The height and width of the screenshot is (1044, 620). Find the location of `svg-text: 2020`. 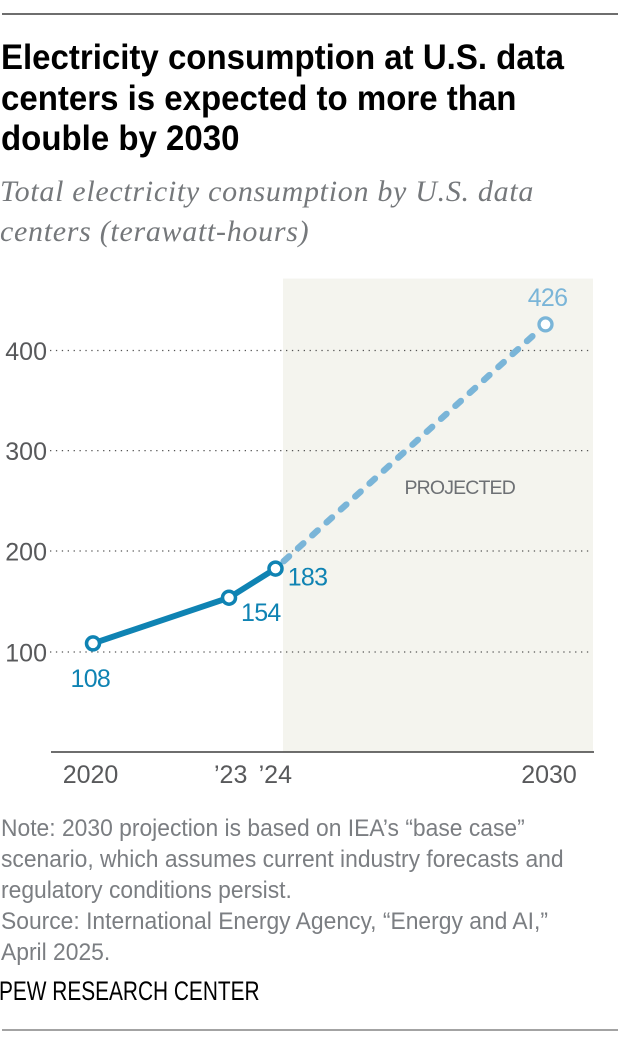

svg-text: 2020 is located at coordinates (91, 775).